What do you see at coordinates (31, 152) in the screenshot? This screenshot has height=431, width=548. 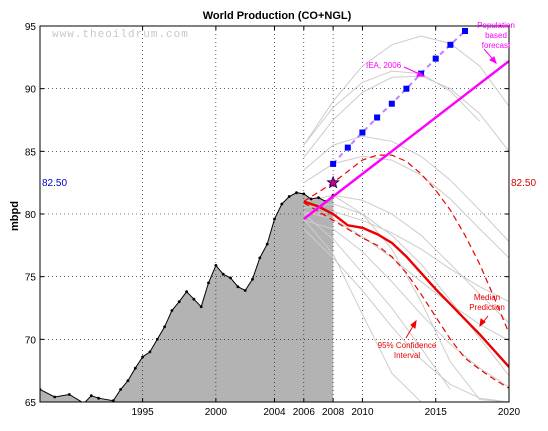 I see `y-tick-label: 85` at bounding box center [31, 152].